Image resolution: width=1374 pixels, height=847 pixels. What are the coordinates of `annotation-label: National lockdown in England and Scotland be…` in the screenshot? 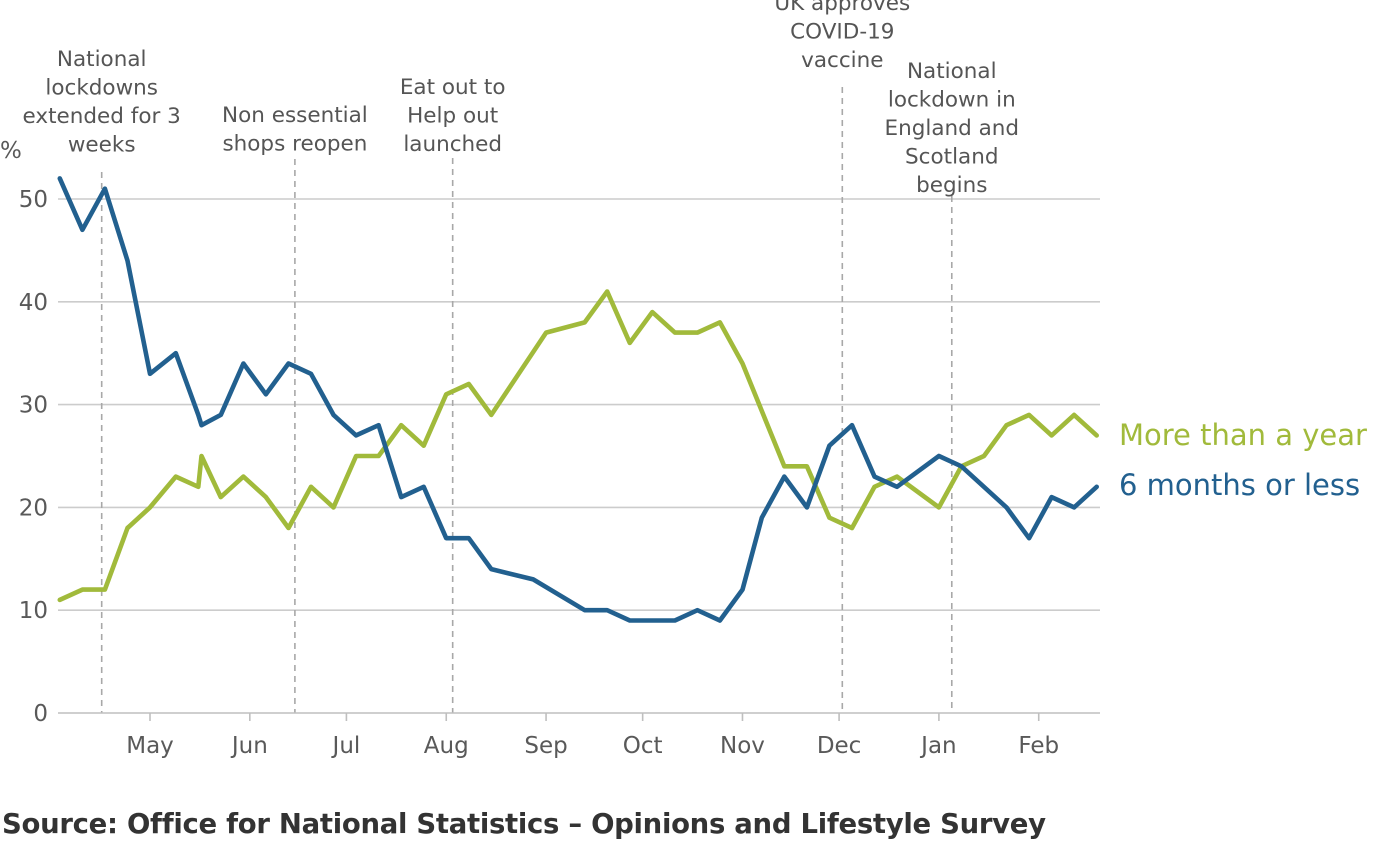 It's located at (951, 128).